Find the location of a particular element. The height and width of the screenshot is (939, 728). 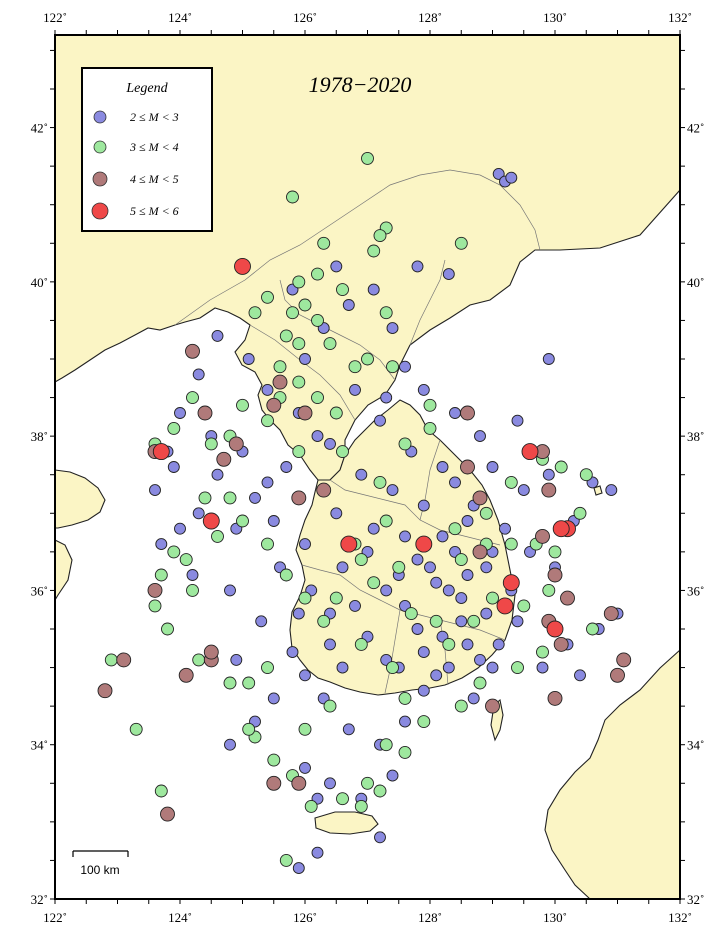

ulleung-island is located at coordinates (598, 490).